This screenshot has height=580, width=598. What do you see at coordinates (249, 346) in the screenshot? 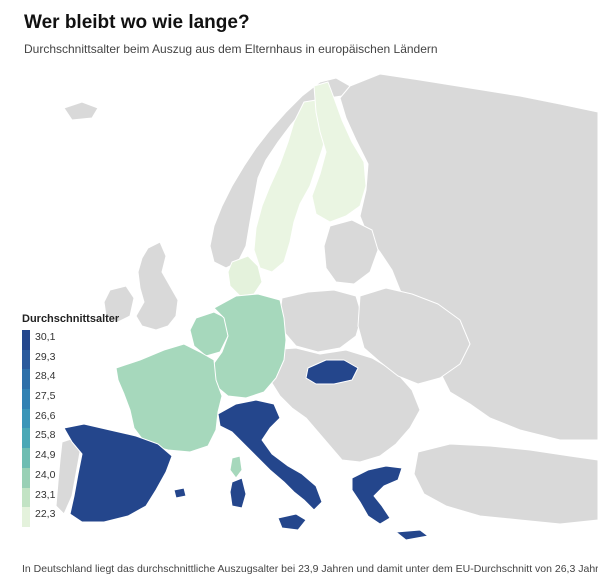
I see `region-germany` at bounding box center [249, 346].